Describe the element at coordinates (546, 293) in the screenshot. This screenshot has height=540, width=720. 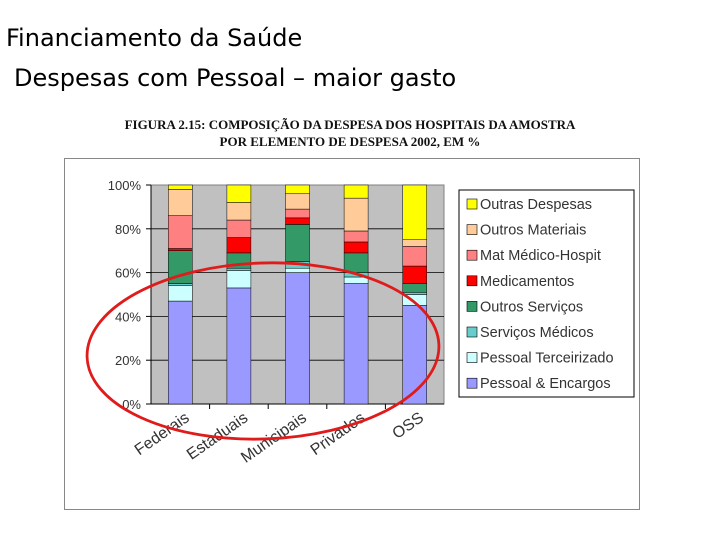
I see `legend-box` at that location.